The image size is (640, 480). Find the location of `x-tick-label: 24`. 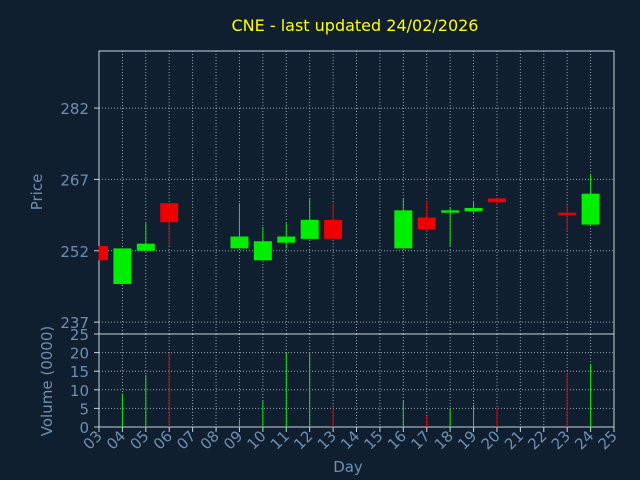

x-tick-label: 24 is located at coordinates (584, 440).